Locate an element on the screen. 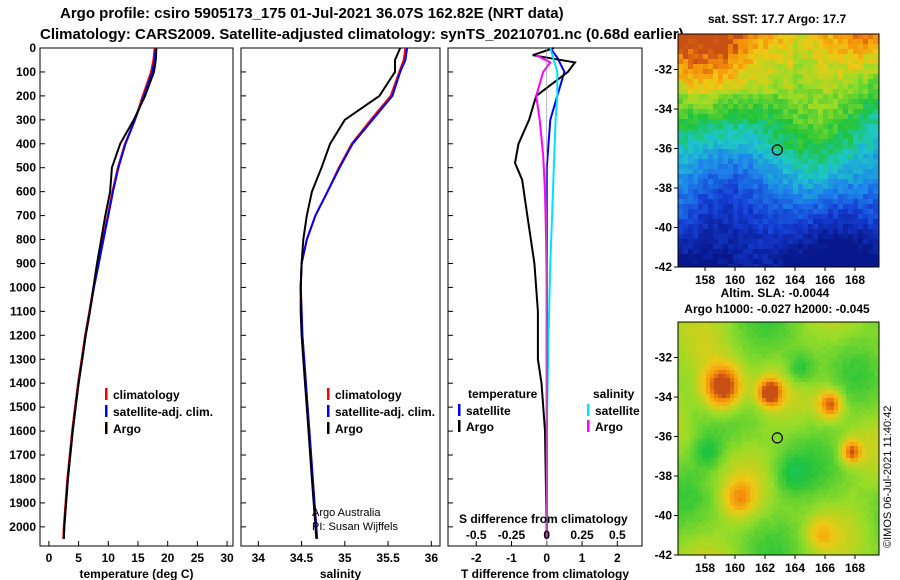 Image resolution: width=900 pixels, height=580 pixels. difference-xlabel: T difference from climatology is located at coordinates (545, 573).